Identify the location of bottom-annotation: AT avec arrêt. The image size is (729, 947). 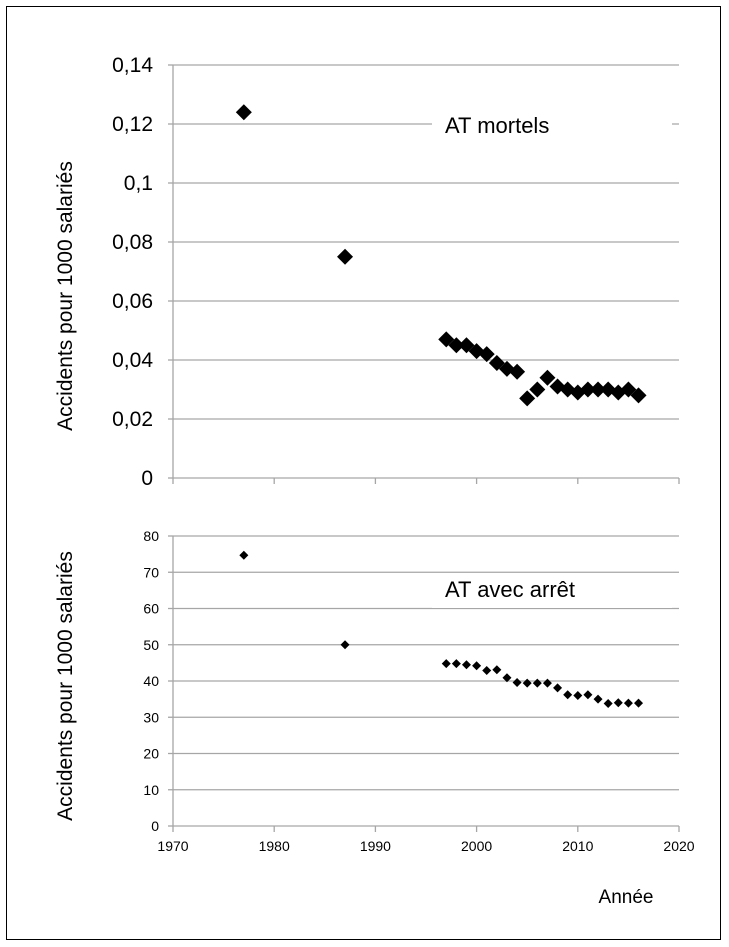
(510, 589).